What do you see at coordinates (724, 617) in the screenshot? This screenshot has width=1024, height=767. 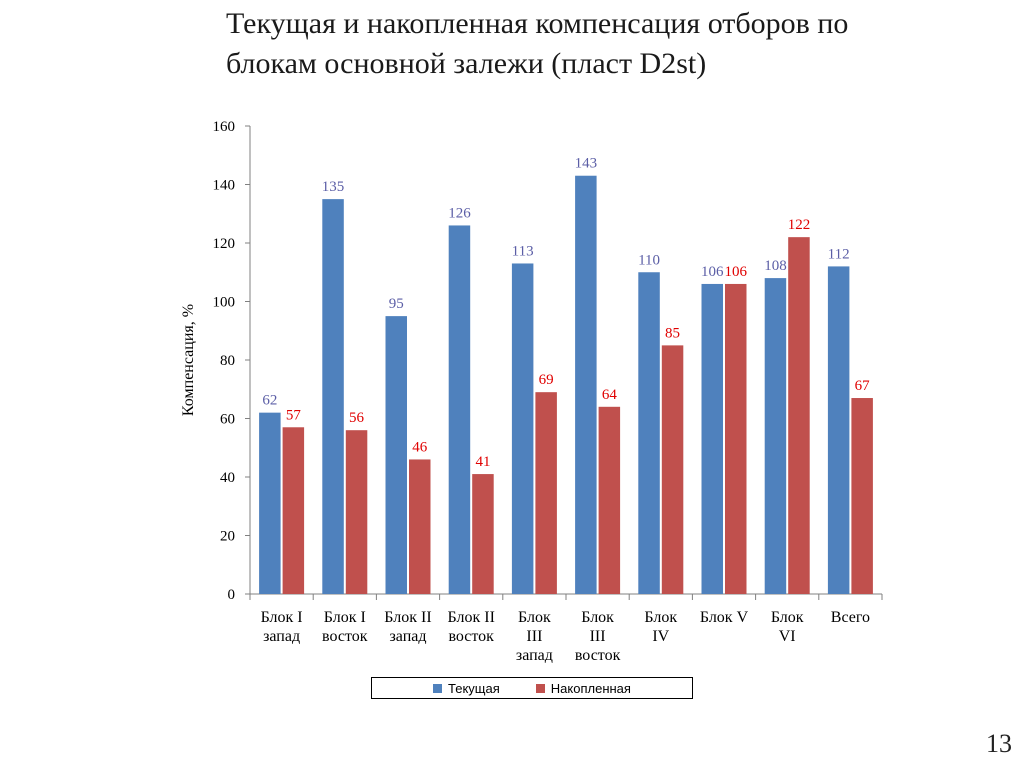 I see `x-category-label: Блок V` at bounding box center [724, 617].